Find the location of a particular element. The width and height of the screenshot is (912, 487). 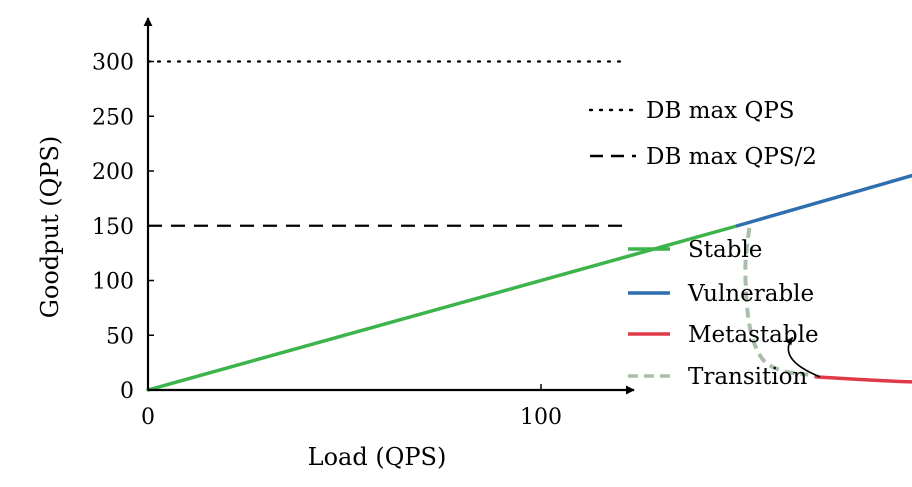

annotations is located at coordinates (803, 357).